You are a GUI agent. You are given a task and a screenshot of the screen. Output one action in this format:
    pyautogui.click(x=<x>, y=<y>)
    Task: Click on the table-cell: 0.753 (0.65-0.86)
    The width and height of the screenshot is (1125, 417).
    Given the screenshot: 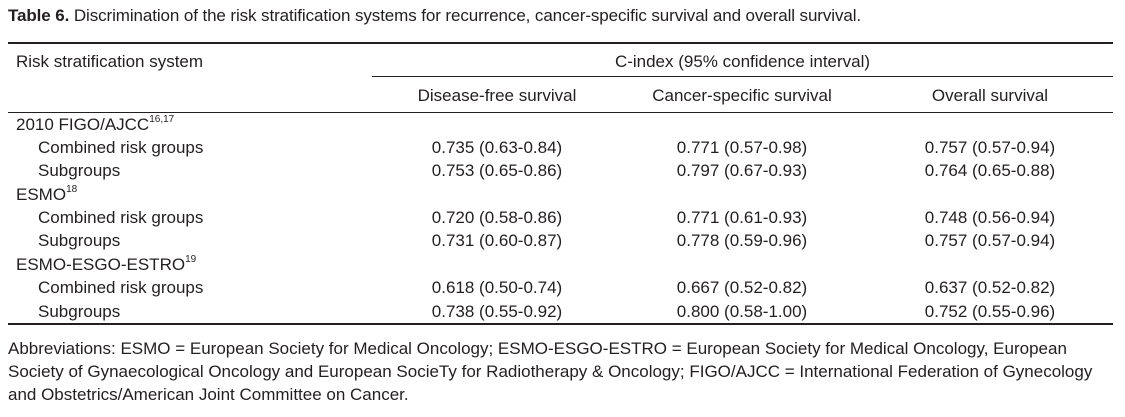 What is the action you would take?
    pyautogui.click(x=497, y=170)
    